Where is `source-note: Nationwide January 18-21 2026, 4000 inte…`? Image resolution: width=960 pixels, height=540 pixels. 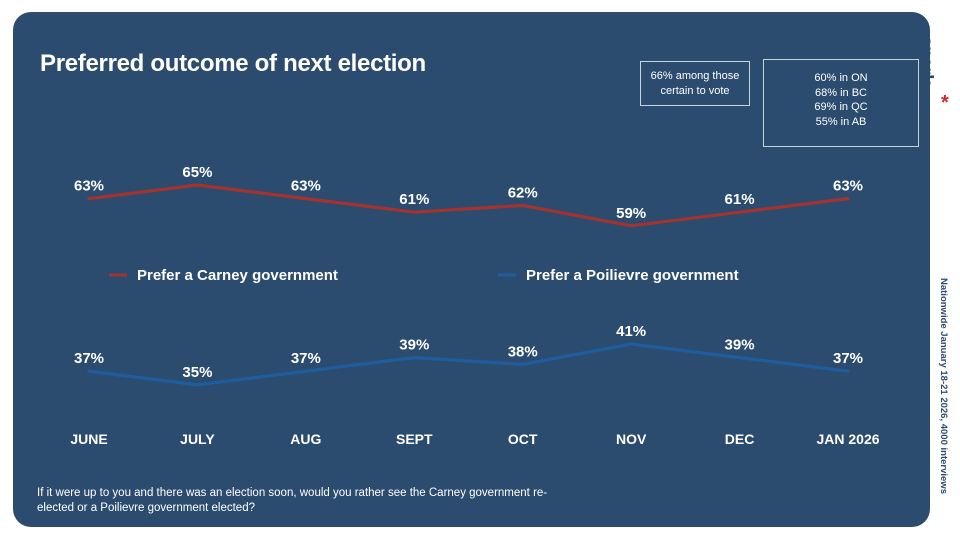 source-note: Nationwide January 18-21 2026, 4000 inte… is located at coordinates (943, 386).